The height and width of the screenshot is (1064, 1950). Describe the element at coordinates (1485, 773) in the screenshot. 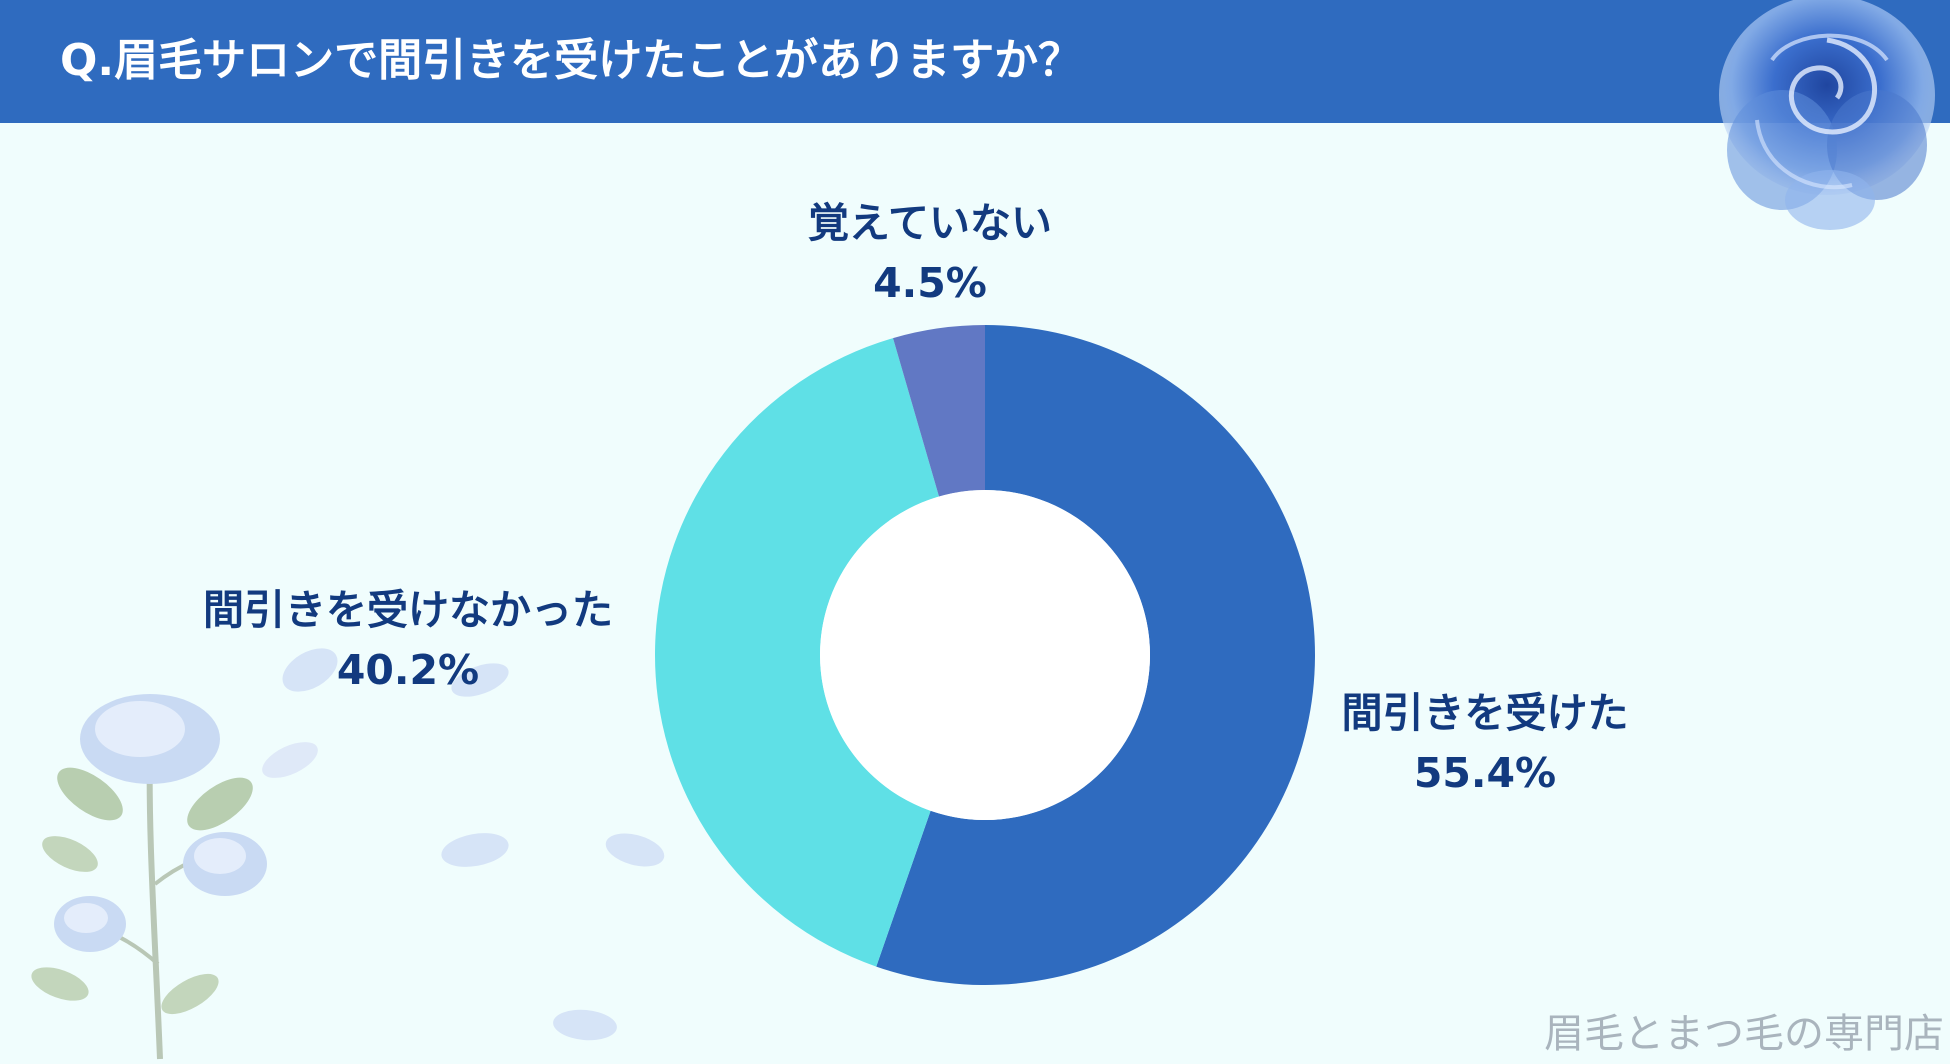

I see `slice-value-text: 55.4%` at that location.